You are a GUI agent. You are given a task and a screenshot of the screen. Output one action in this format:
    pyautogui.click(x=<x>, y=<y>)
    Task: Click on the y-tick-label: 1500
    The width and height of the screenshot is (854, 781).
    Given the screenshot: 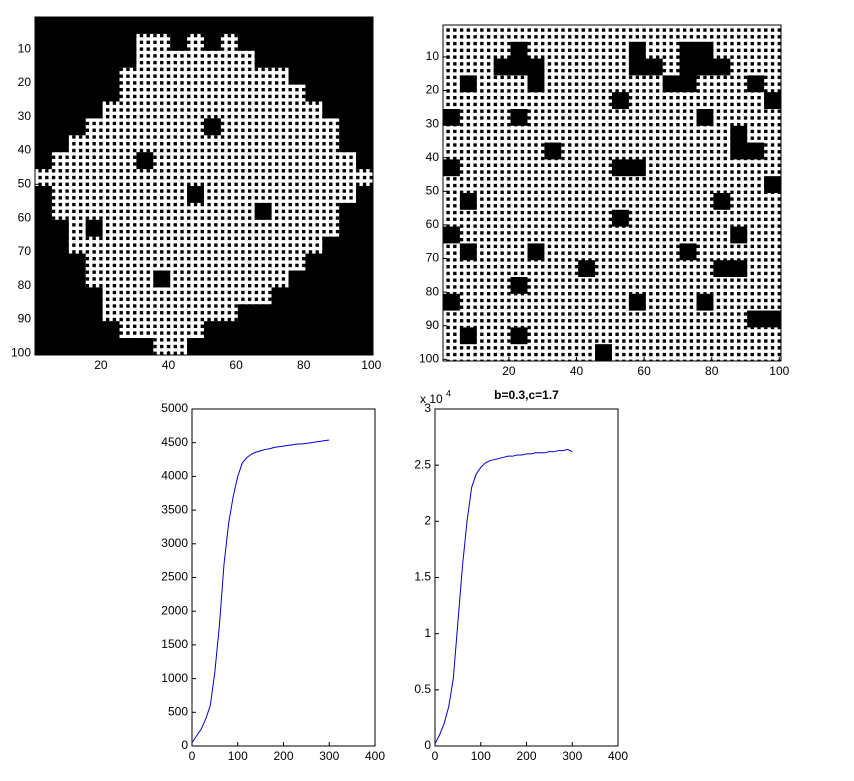 What is the action you would take?
    pyautogui.click(x=174, y=644)
    